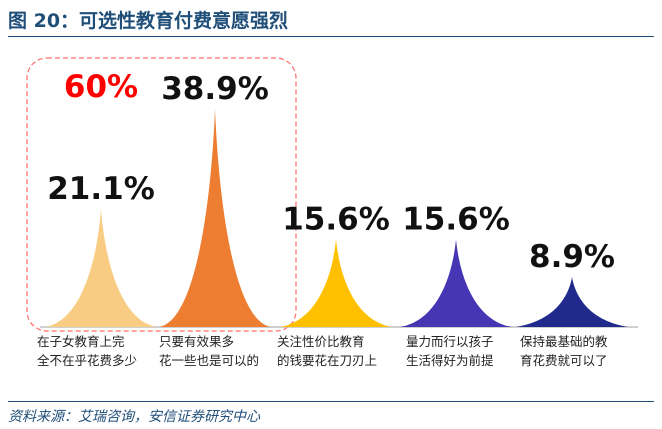 Image resolution: width=662 pixels, height=429 pixels. Describe the element at coordinates (87, 360) in the screenshot. I see `category-label-1-line-2: 全不在乎花费多少` at that location.